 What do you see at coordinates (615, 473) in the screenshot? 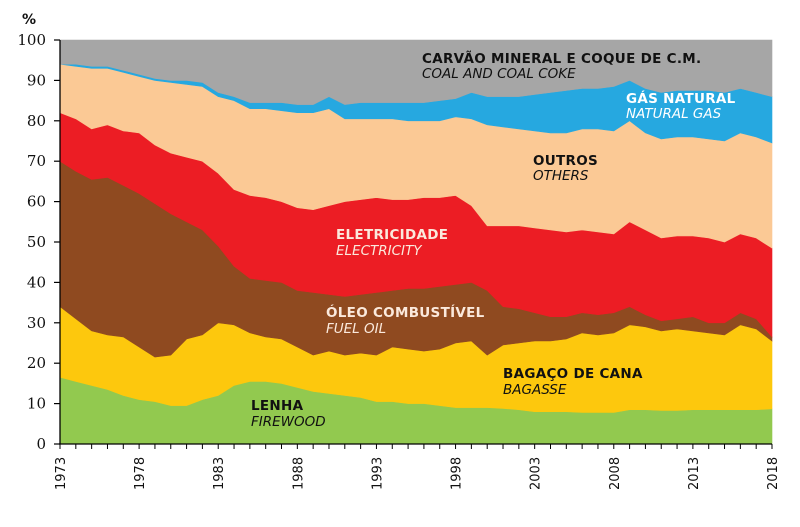
I see `x-tick-label: 2008` at bounding box center [615, 473].